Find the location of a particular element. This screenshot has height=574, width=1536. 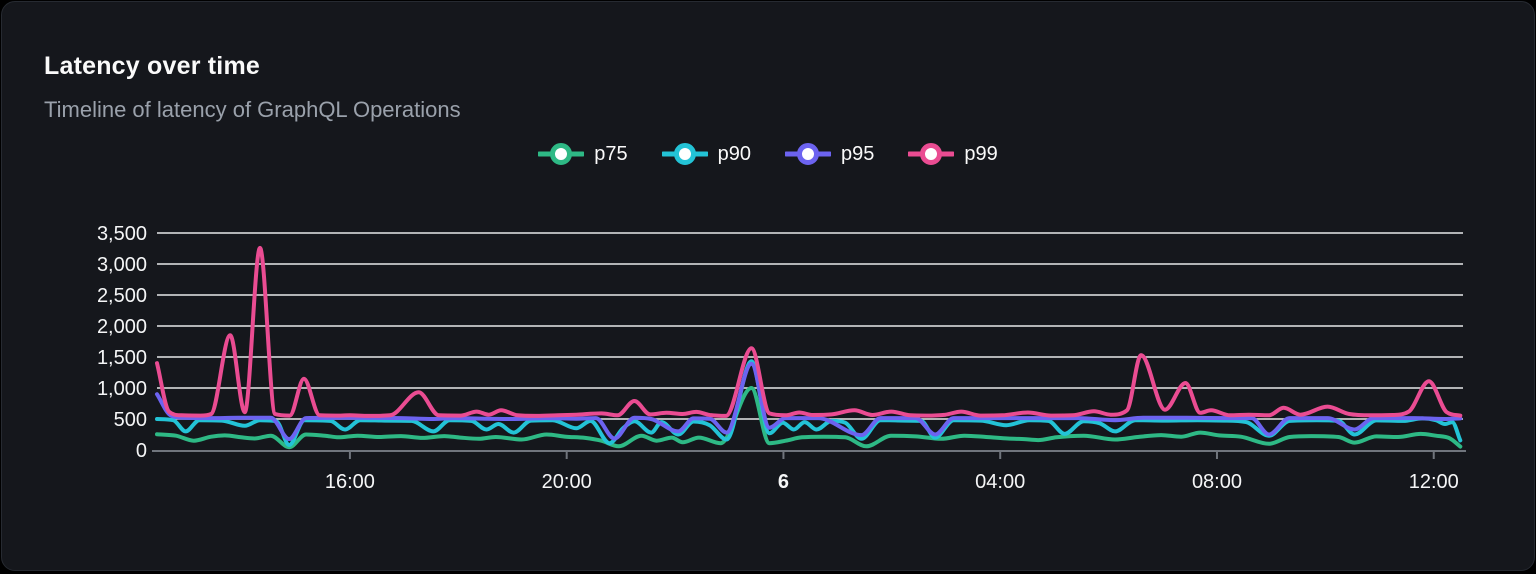

y-axis-label: 1,000 is located at coordinates (122, 389).